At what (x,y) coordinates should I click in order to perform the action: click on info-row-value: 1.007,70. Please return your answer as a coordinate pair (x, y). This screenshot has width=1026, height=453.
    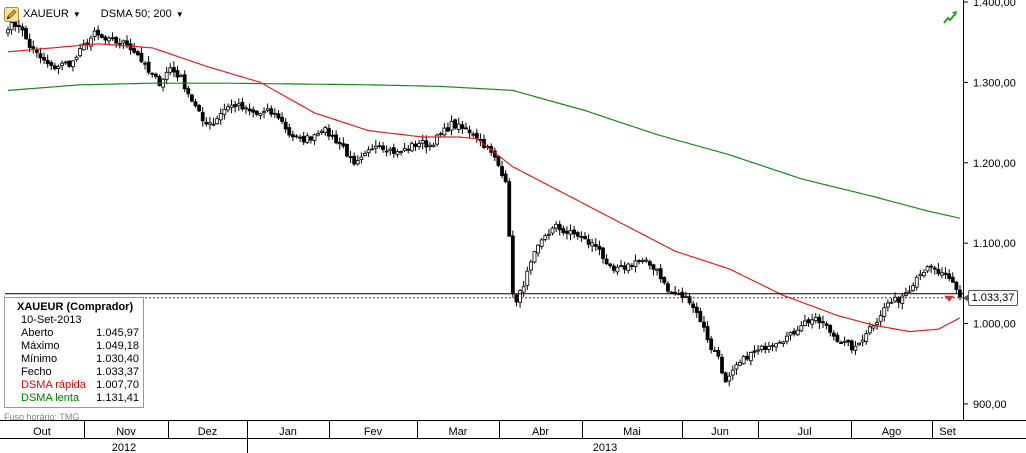
    Looking at the image, I should click on (117, 385).